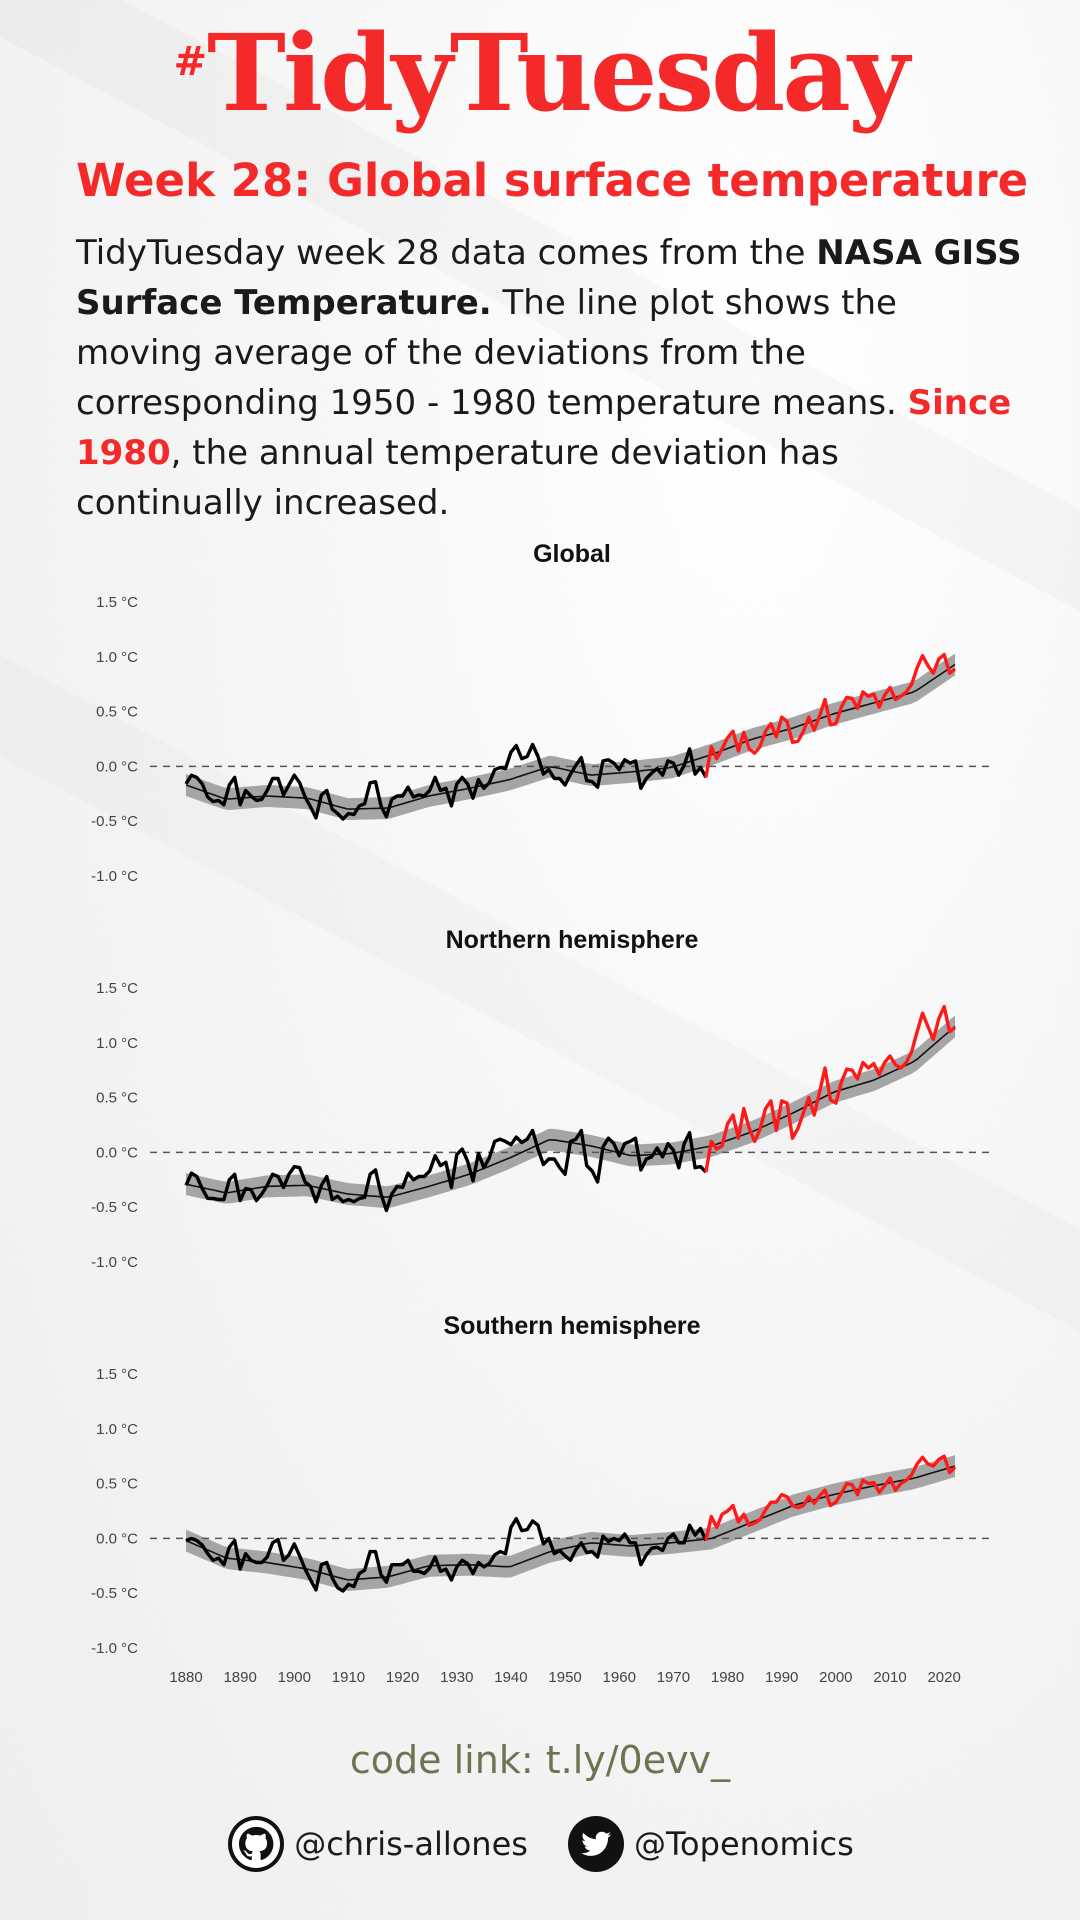 The width and height of the screenshot is (1080, 1920). Describe the element at coordinates (673, 1677) in the screenshot. I see `x-tick-label: 1970` at that location.